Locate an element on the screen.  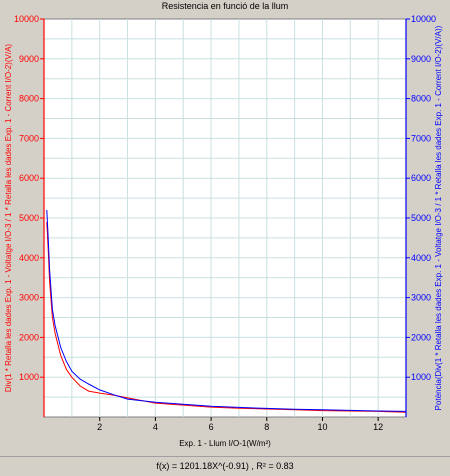
right-y-tick-label: 10000 is located at coordinates (423, 19).